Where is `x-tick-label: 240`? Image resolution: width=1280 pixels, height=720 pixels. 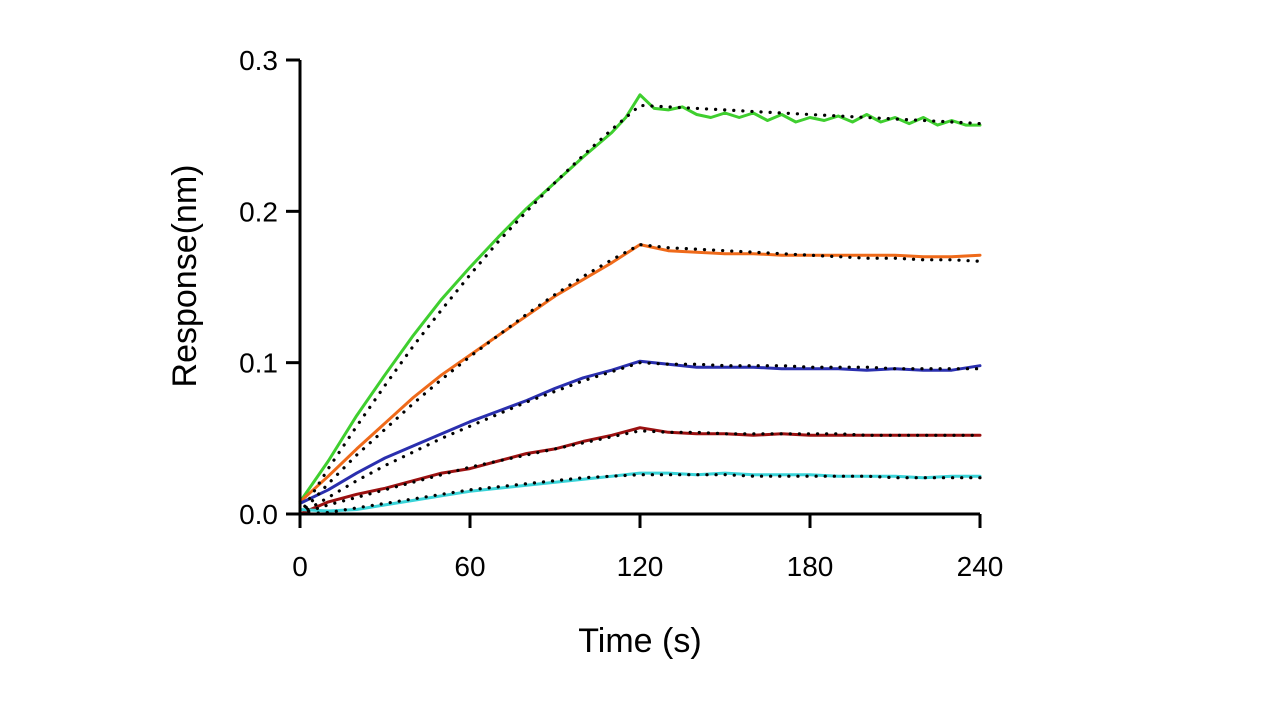 x-tick-label: 240 is located at coordinates (980, 566).